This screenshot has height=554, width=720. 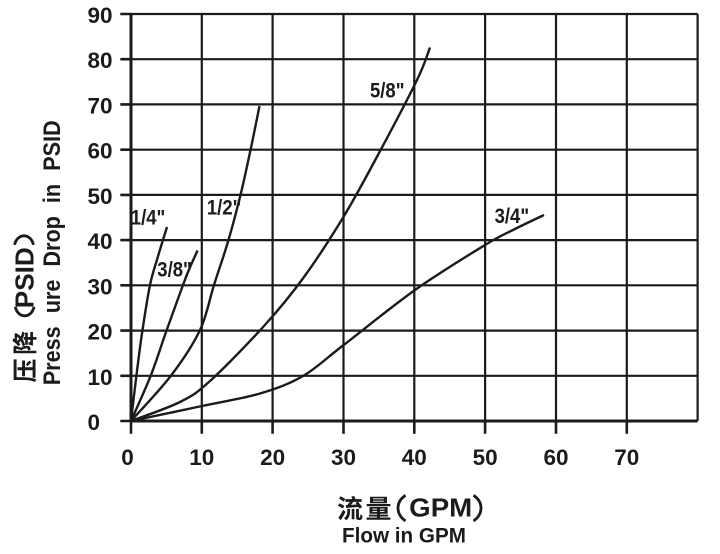 What do you see at coordinates (224, 208) in the screenshot?
I see `svg-text: 1/2"` at bounding box center [224, 208].